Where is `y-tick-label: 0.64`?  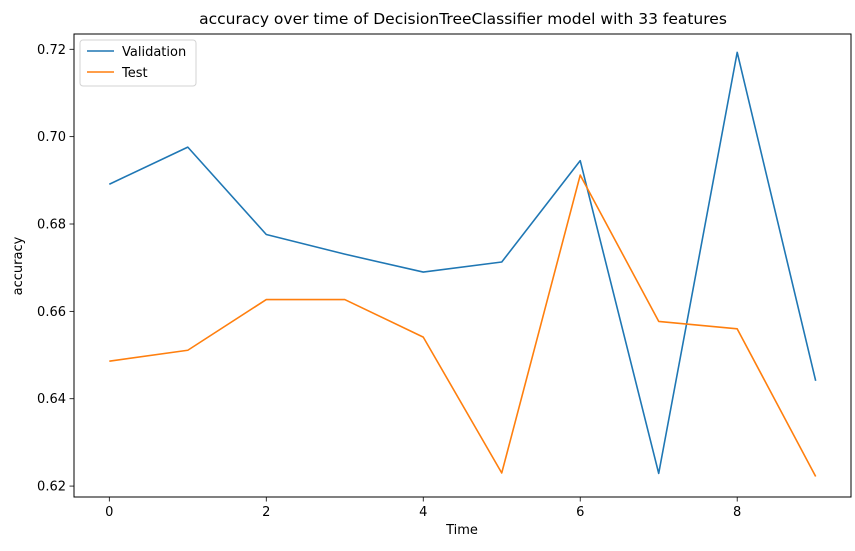
y-tick-label: 0.64 is located at coordinates (51, 399).